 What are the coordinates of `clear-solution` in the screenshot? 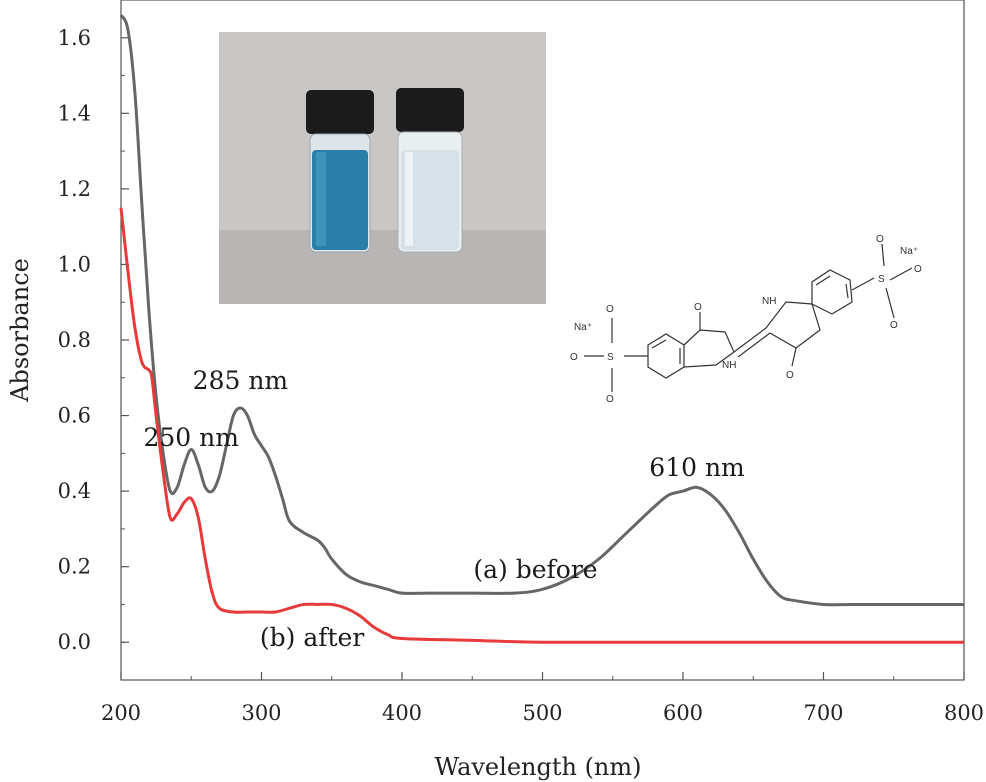 It's located at (430, 200).